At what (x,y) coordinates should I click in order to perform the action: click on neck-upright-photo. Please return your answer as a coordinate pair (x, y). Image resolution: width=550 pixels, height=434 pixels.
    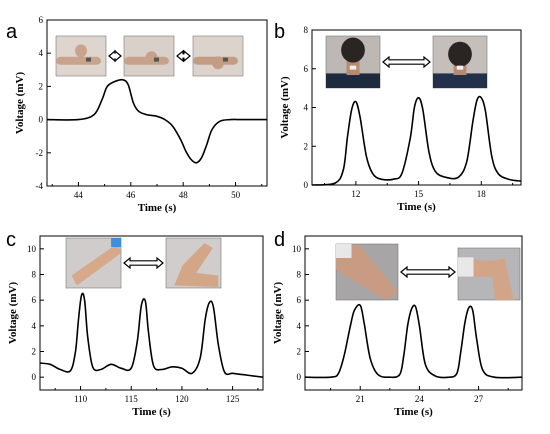
    Looking at the image, I should click on (353, 62).